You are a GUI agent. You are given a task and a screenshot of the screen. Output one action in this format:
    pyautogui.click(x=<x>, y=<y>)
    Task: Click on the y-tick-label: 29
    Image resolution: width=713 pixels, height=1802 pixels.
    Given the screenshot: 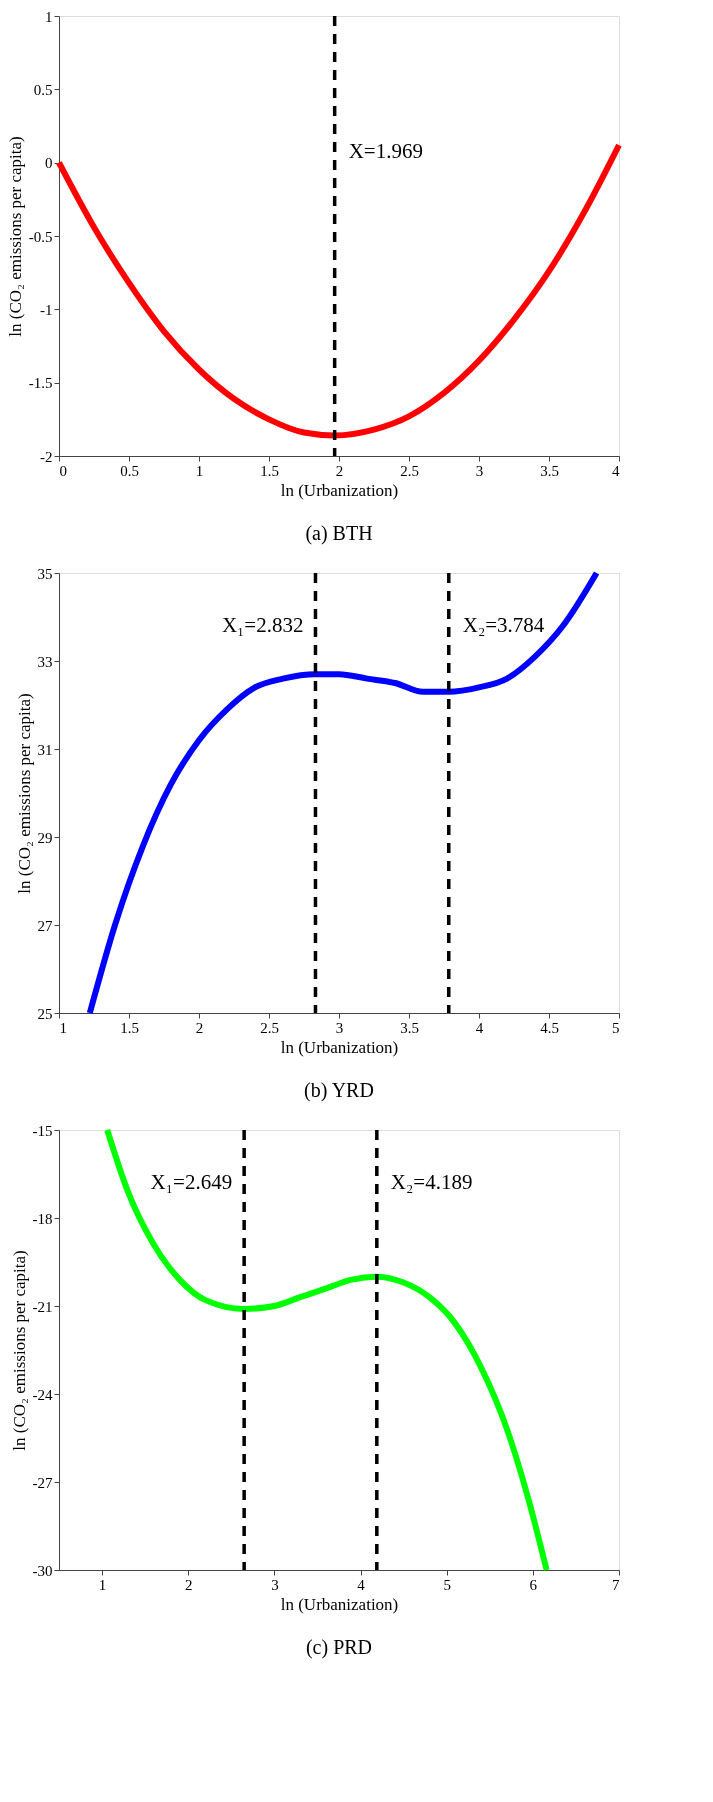 What is the action you would take?
    pyautogui.click(x=45, y=837)
    